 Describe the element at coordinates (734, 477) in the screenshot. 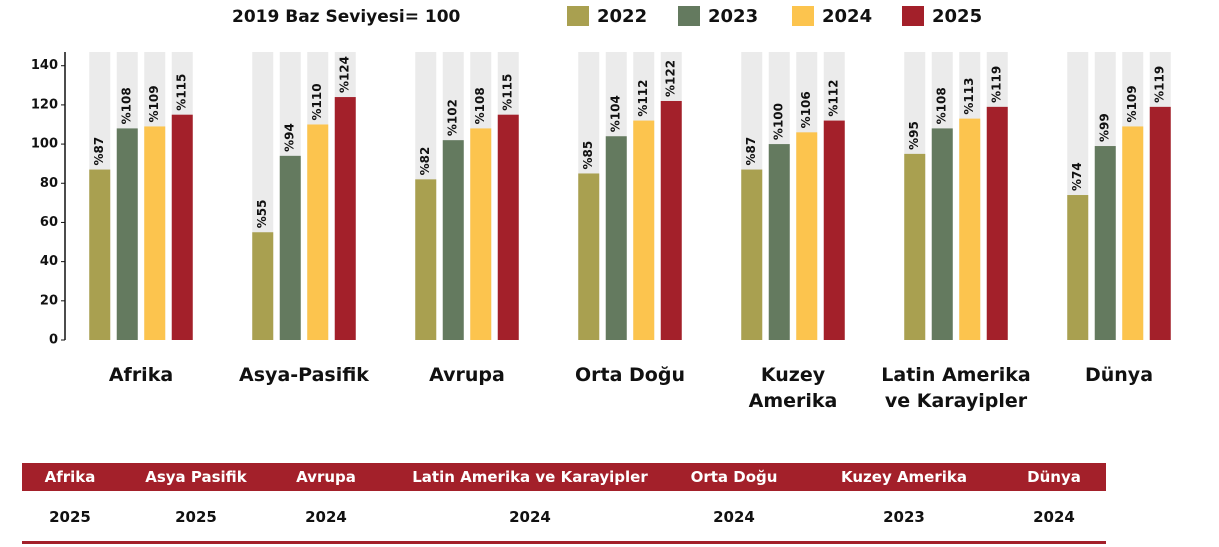

I see `table-header-cell: Orta Doğu` at that location.